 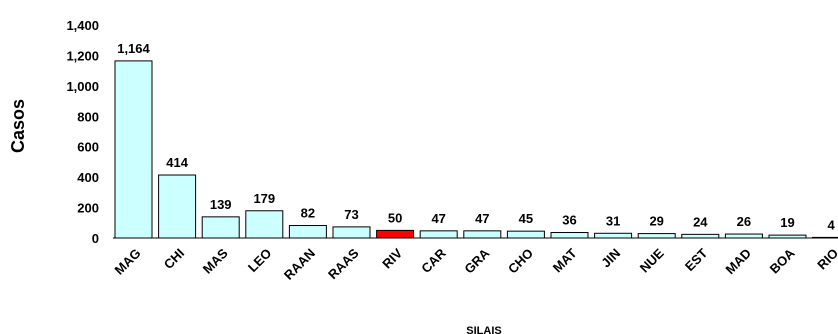 What do you see at coordinates (569, 220) in the screenshot?
I see `data-label: 36` at bounding box center [569, 220].